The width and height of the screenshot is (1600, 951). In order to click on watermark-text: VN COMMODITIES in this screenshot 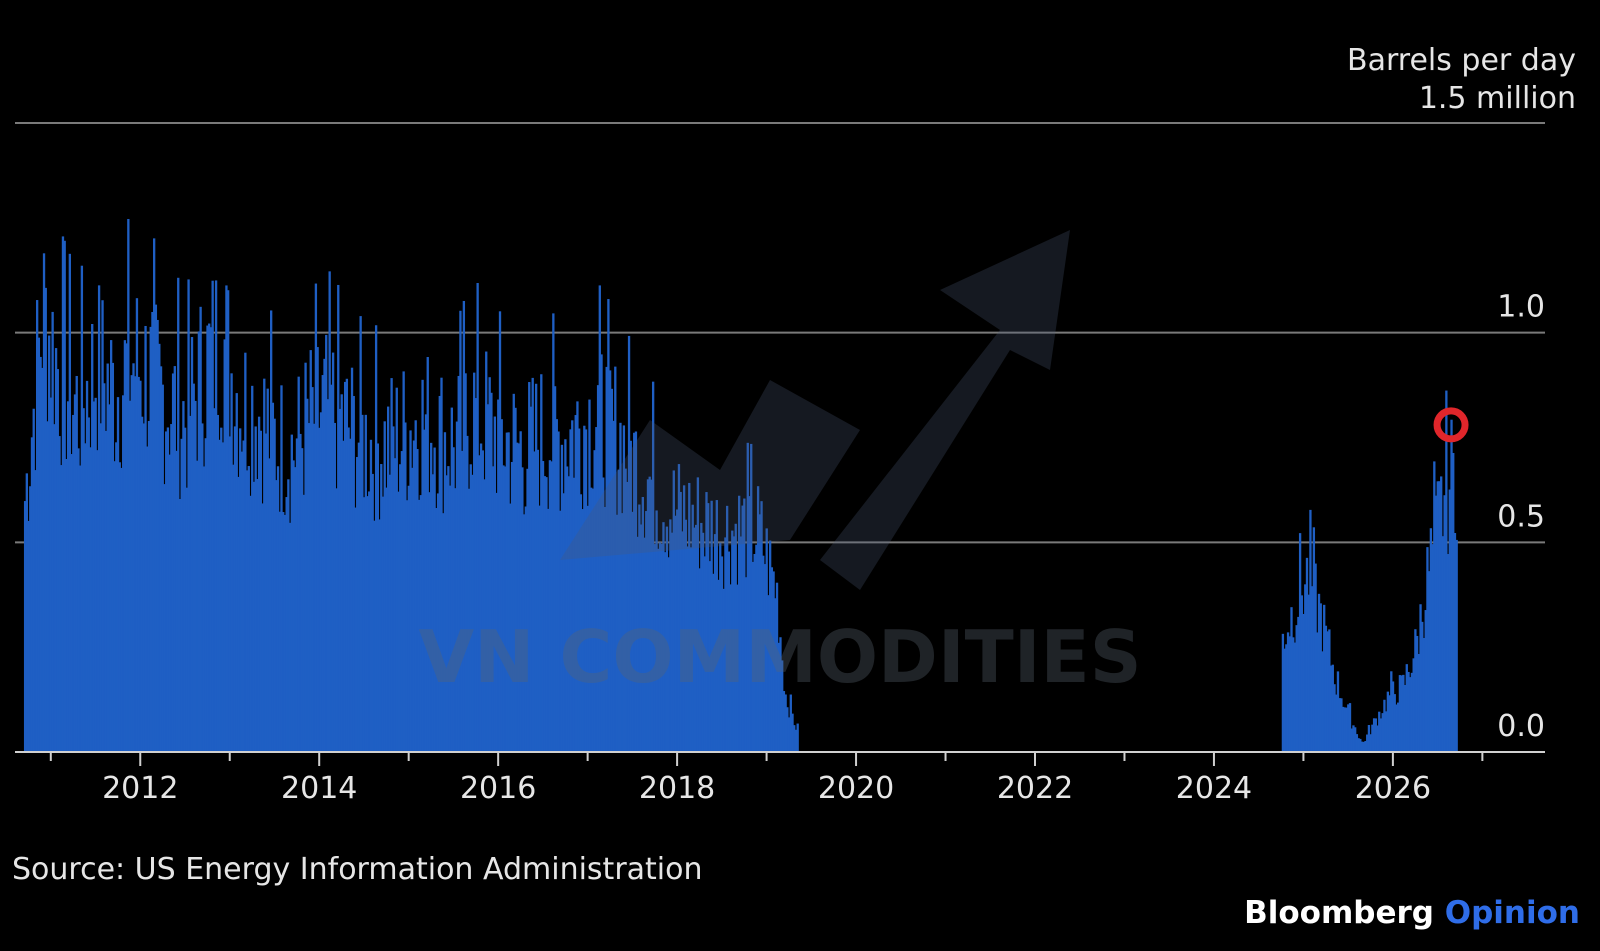, I will do `click(779, 657)`.